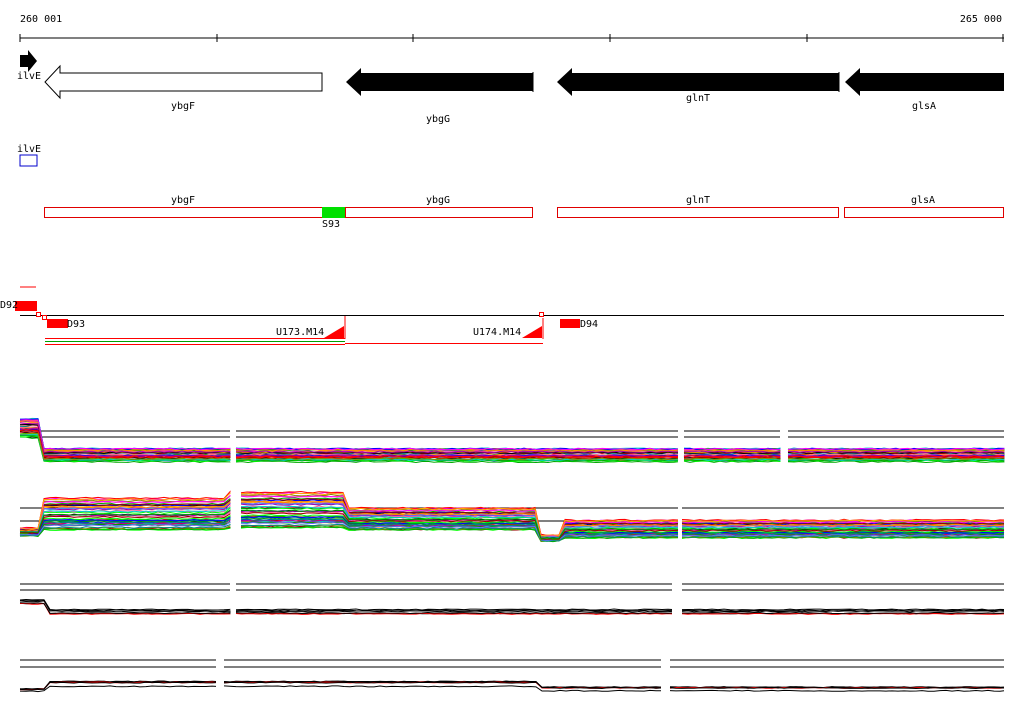  I want to click on gene-label-ybgG: ybgG, so click(438, 119).